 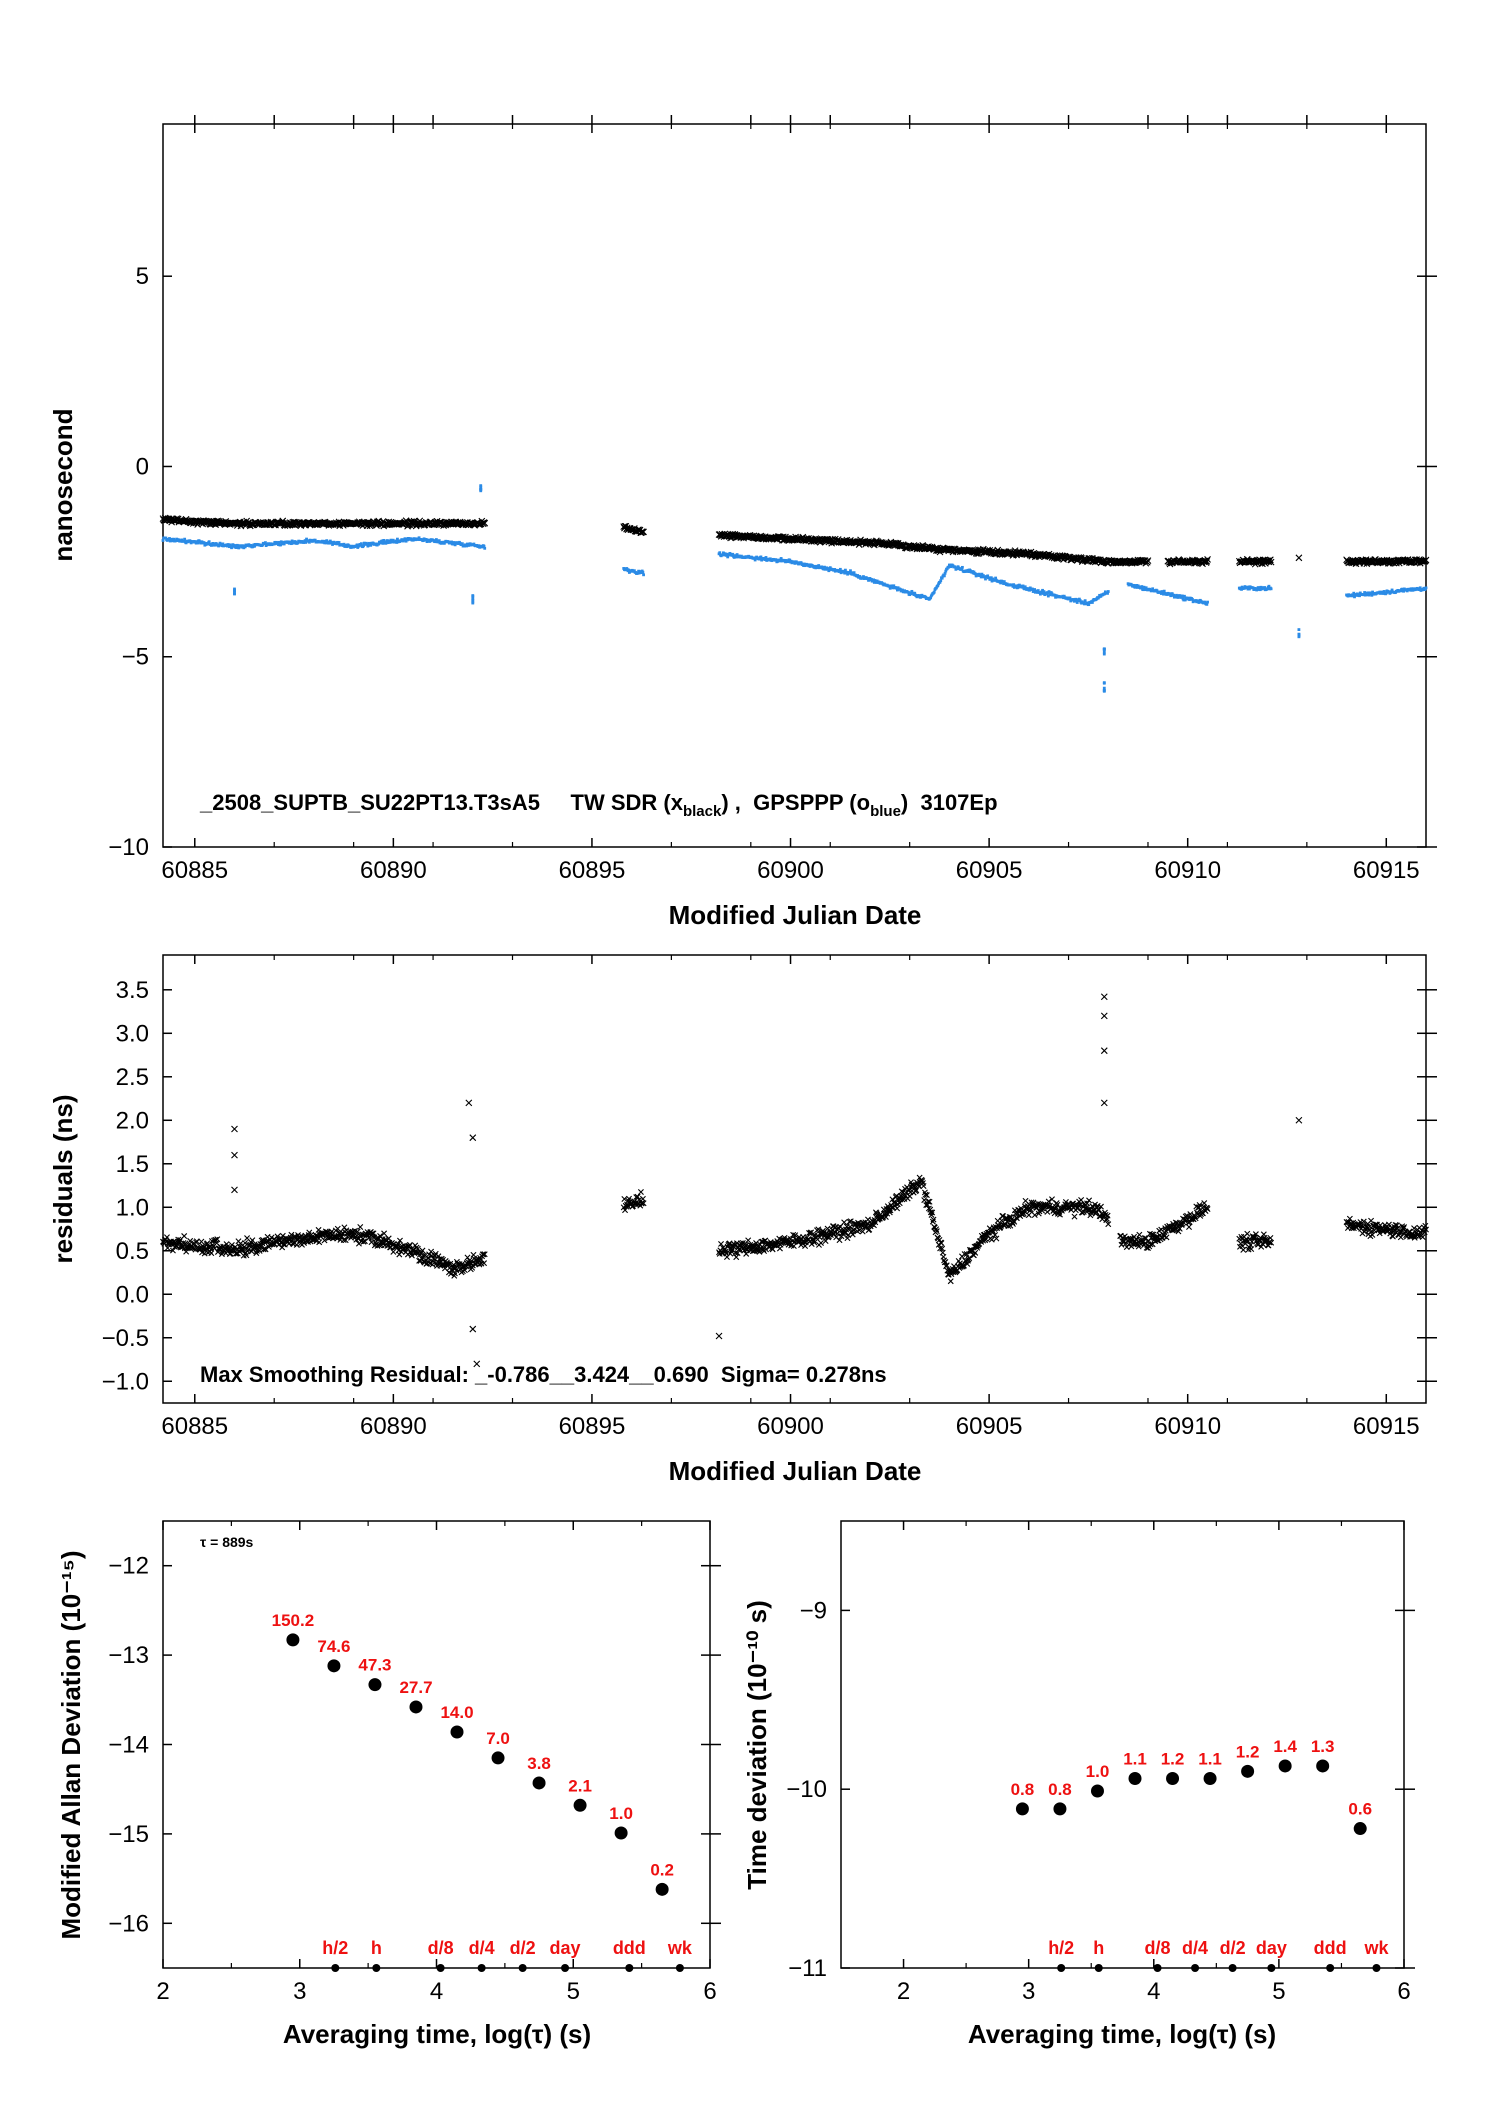 I want to click on tick-marks, so click(x=441, y=1744).